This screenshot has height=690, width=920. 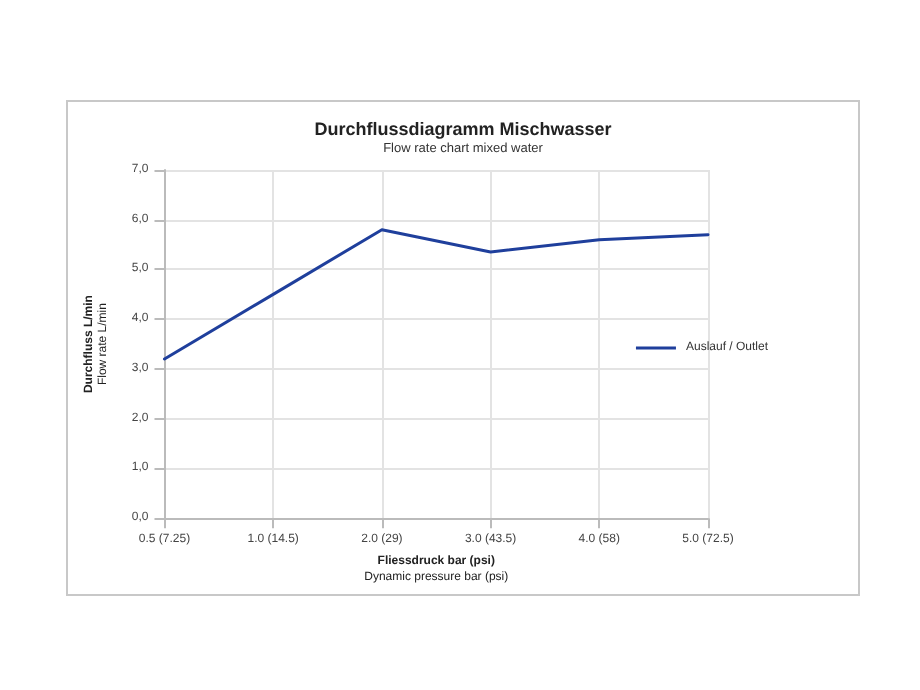 What do you see at coordinates (463, 129) in the screenshot?
I see `chart-title: Durchflussdiagramm Mischwasser` at bounding box center [463, 129].